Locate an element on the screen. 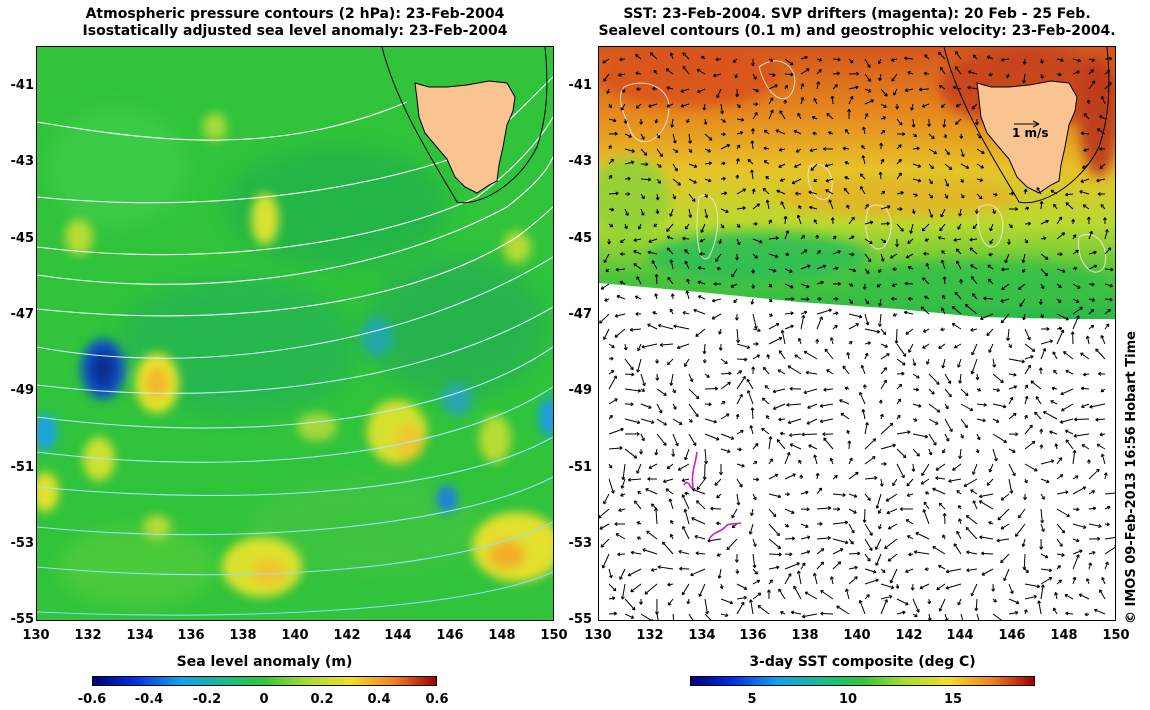  right-y-tick: -49 is located at coordinates (580, 390).